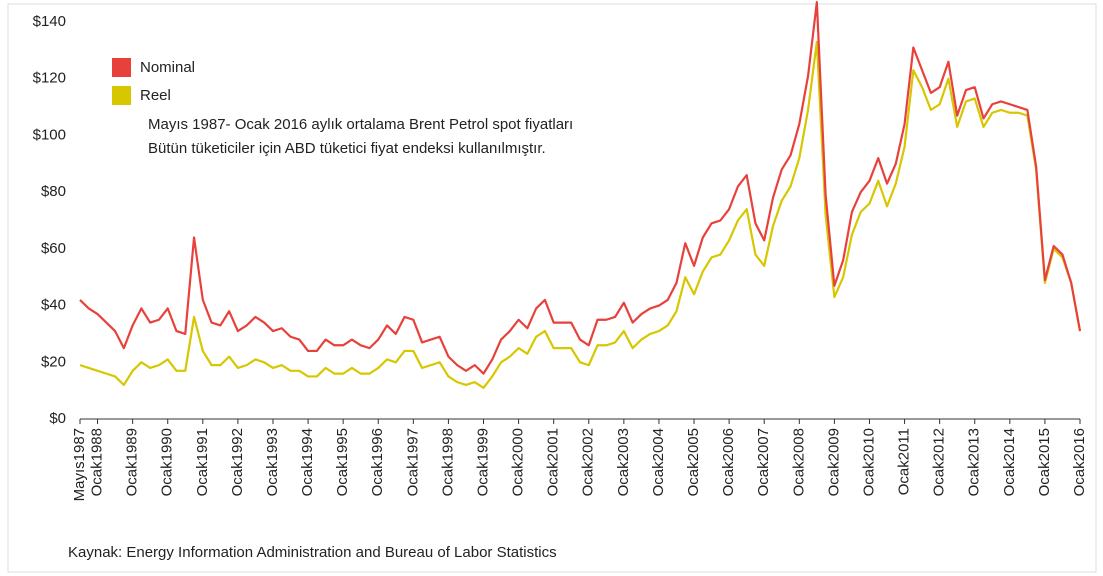  What do you see at coordinates (482, 462) in the screenshot?
I see `x-tick-label: Ocak1999` at bounding box center [482, 462].